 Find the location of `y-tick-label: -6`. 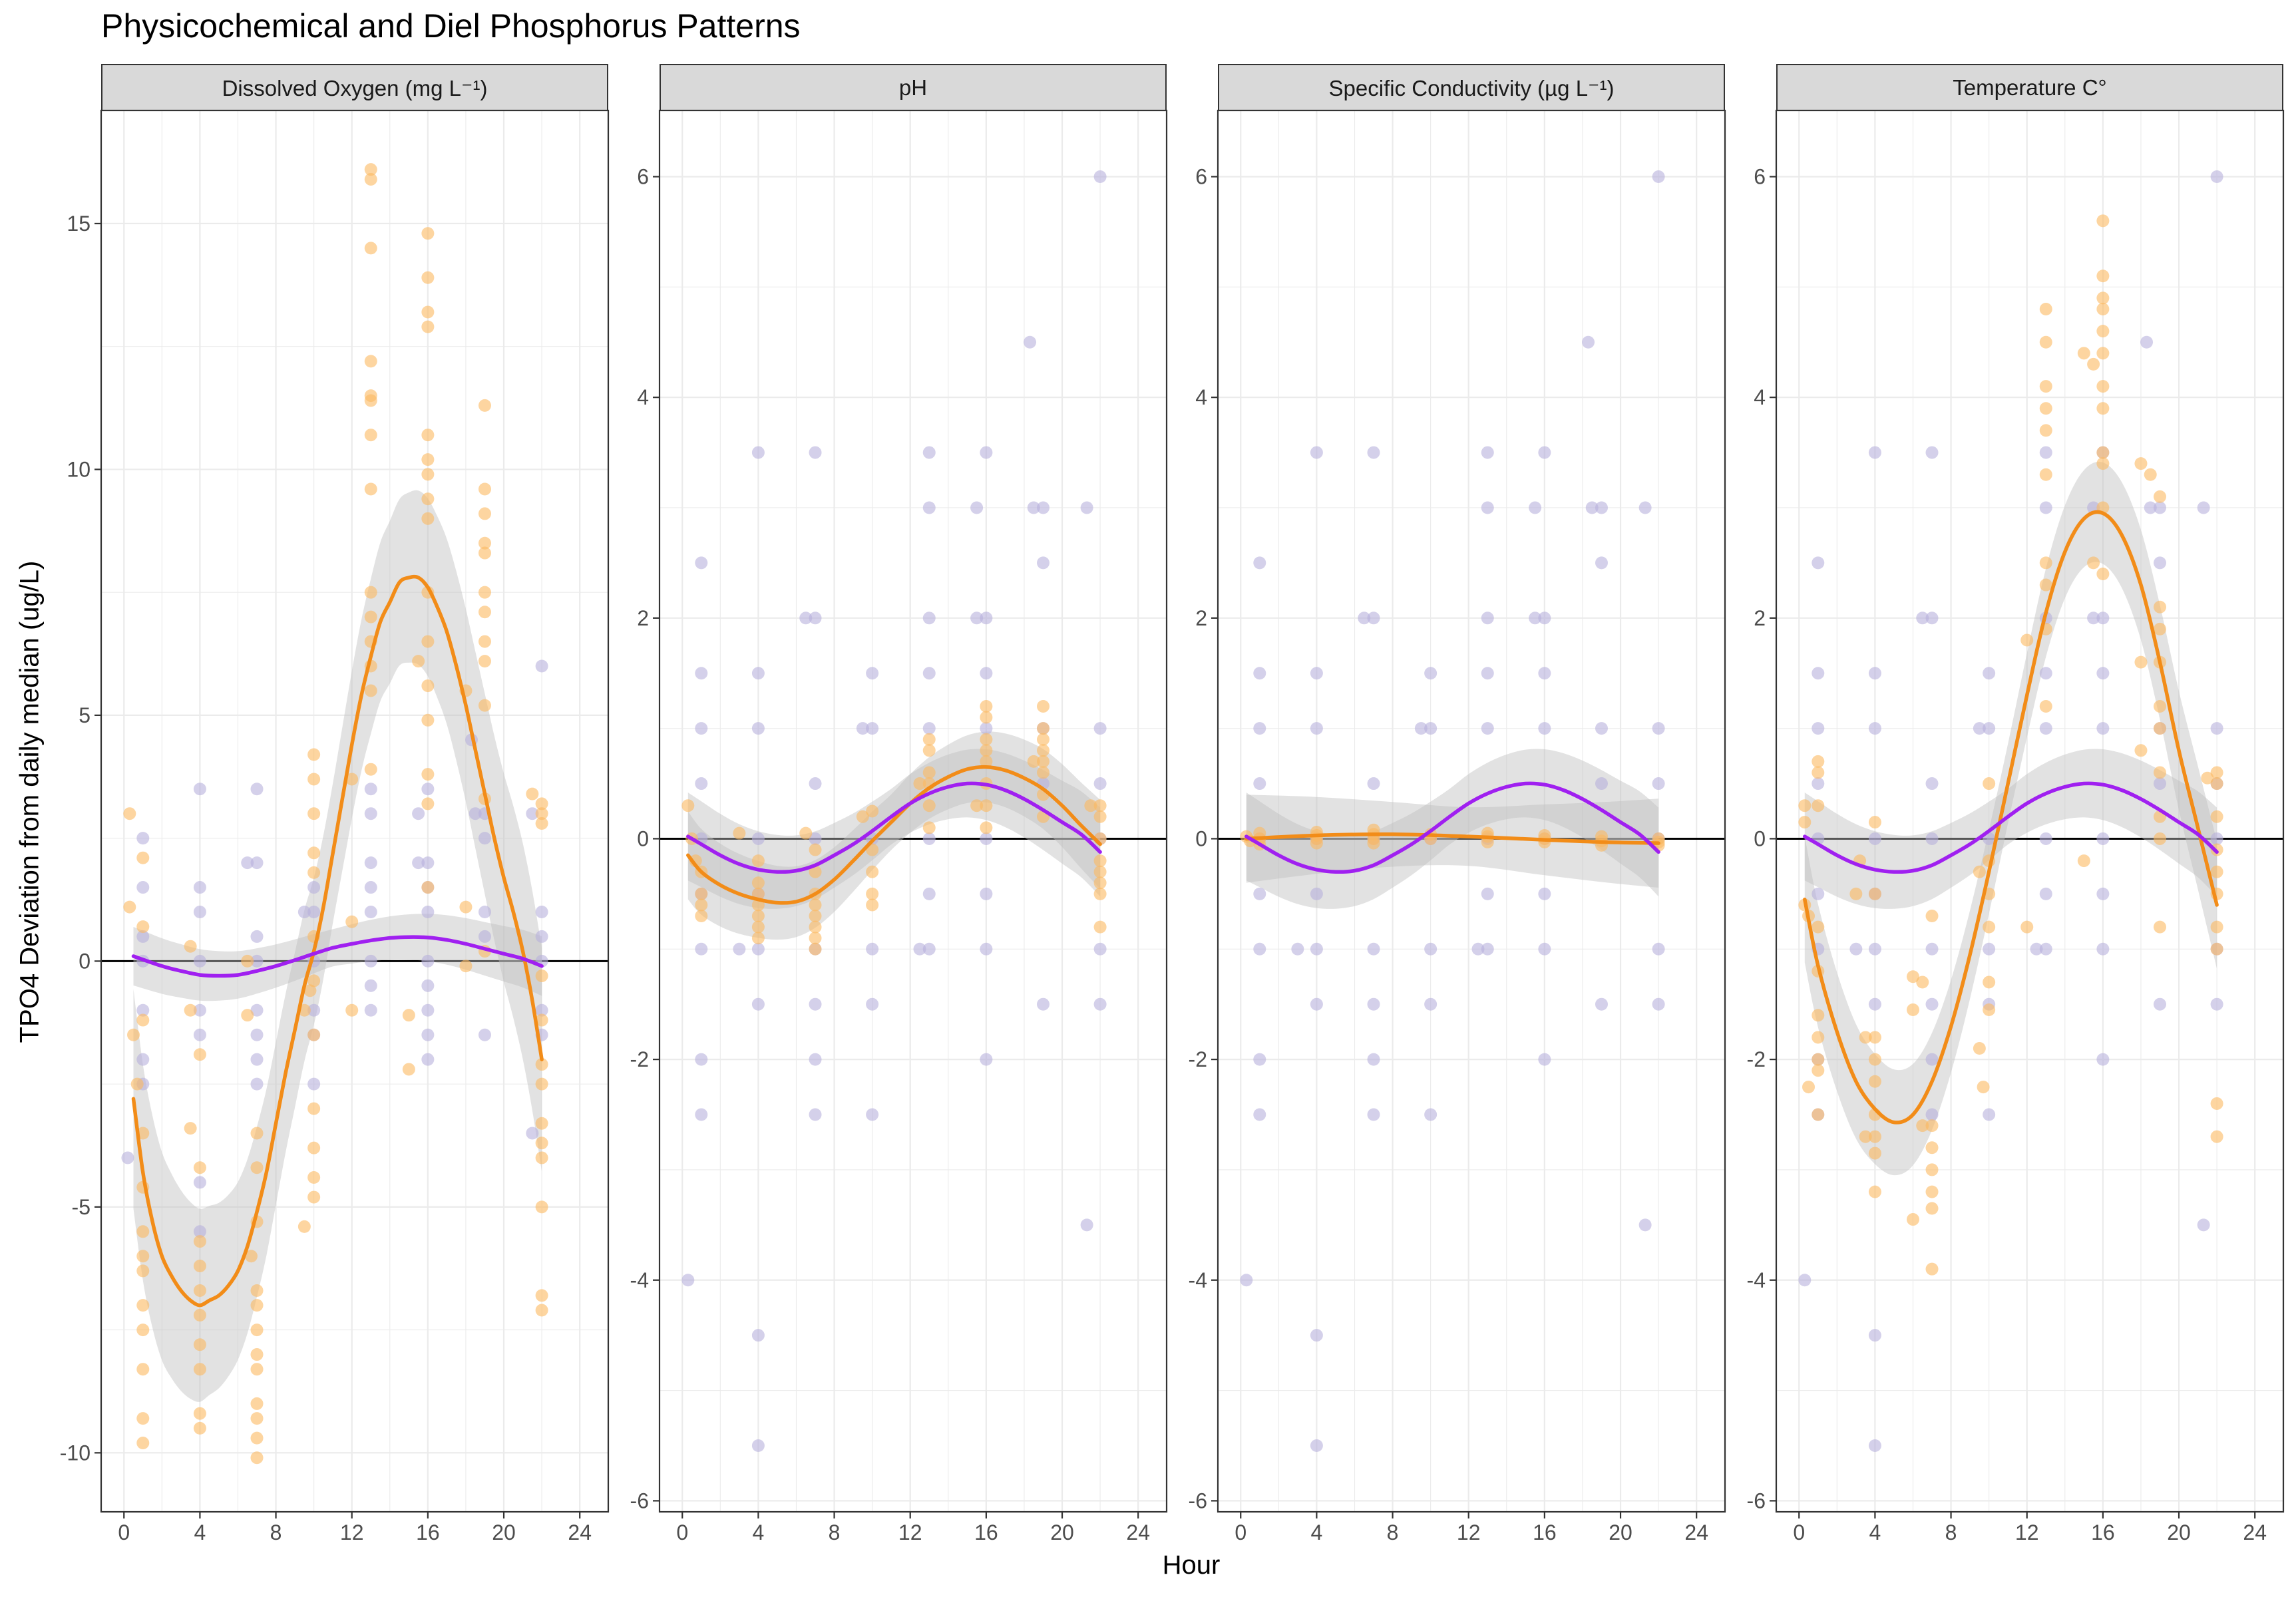

y-tick-label: -6 is located at coordinates (1198, 1500).